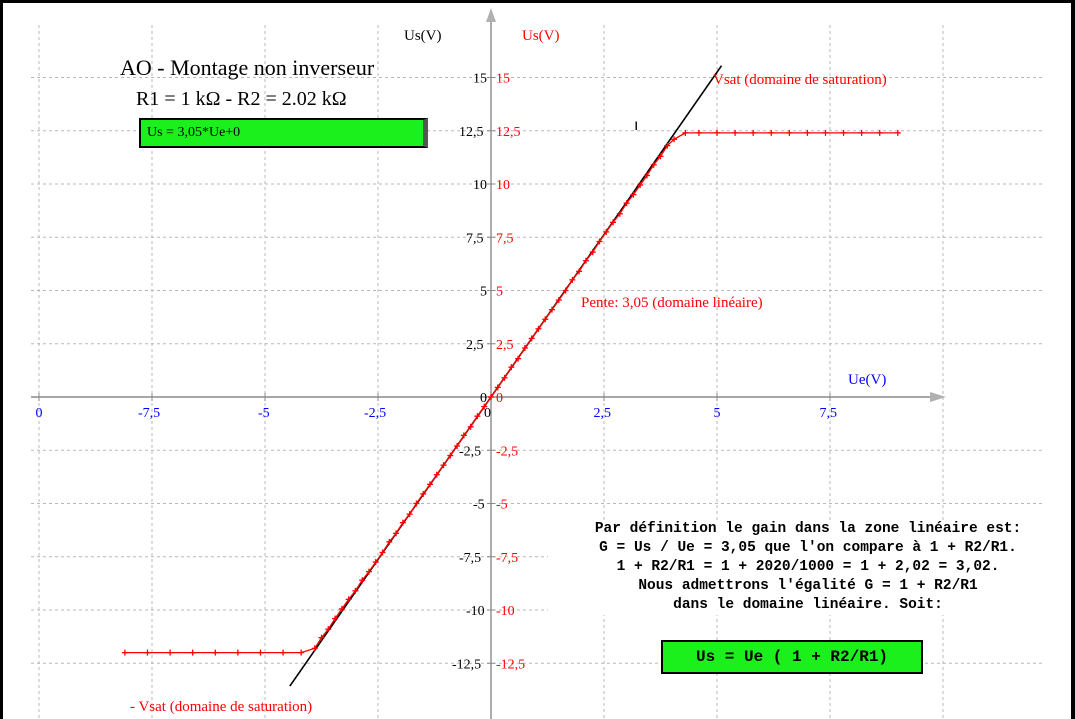 The width and height of the screenshot is (1075, 719). Describe the element at coordinates (510, 664) in the screenshot. I see `y-tick-label-red: -12,5` at that location.